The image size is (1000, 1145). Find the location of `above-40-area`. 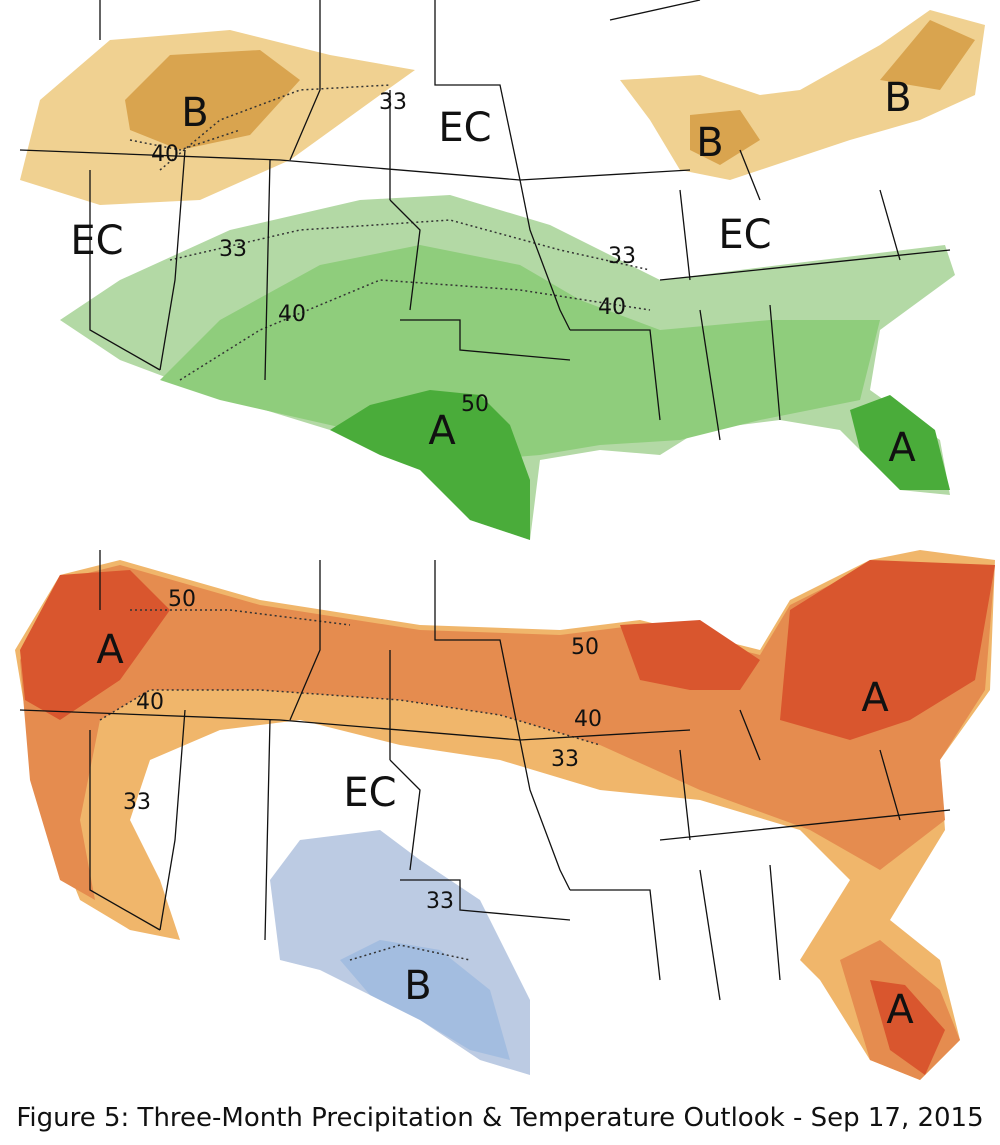

above-40-area is located at coordinates (520, 352).